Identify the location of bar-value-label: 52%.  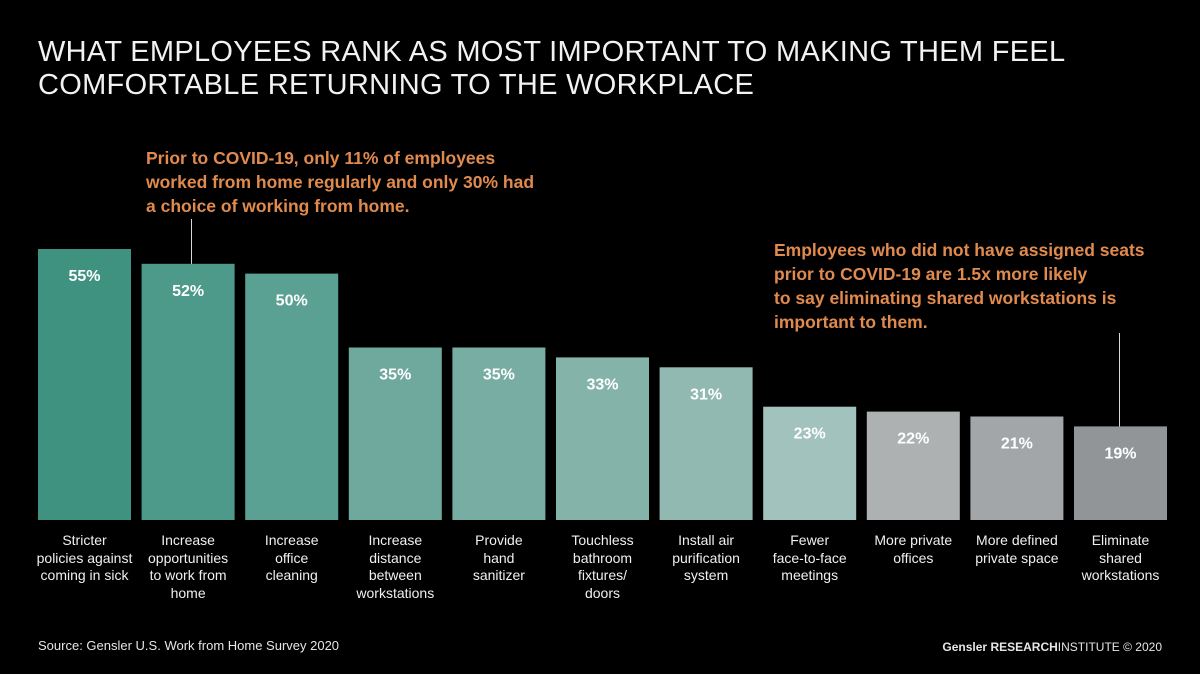
(188, 291).